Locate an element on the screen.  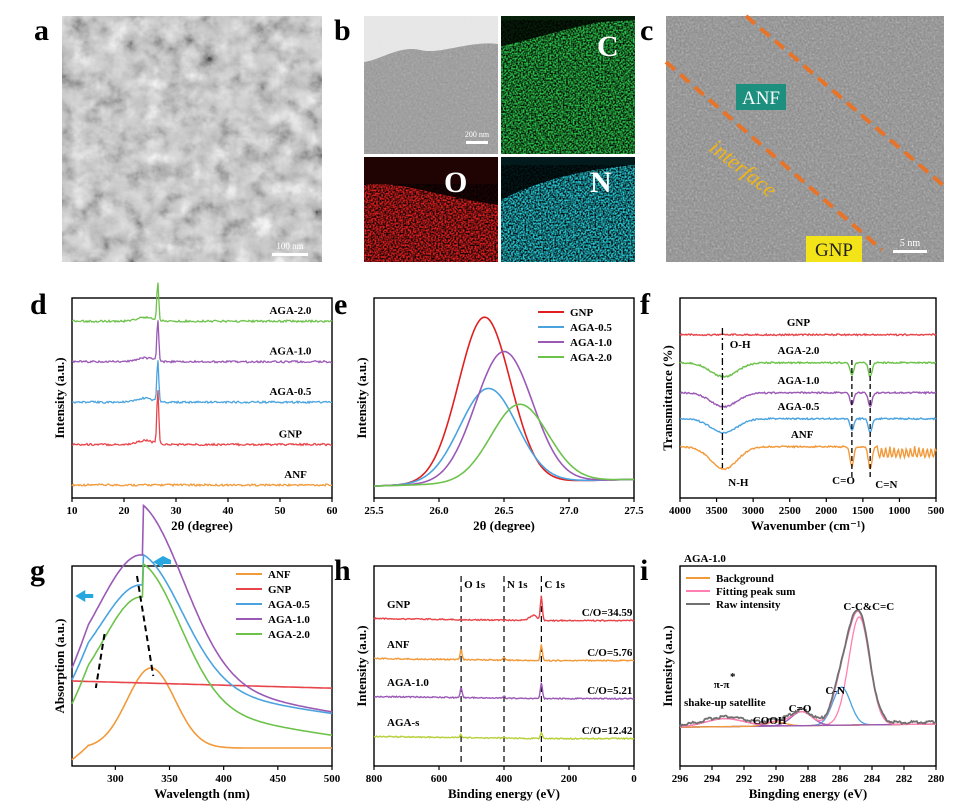
xps-ratio-label: C/O=12.42 is located at coordinates (607, 731).